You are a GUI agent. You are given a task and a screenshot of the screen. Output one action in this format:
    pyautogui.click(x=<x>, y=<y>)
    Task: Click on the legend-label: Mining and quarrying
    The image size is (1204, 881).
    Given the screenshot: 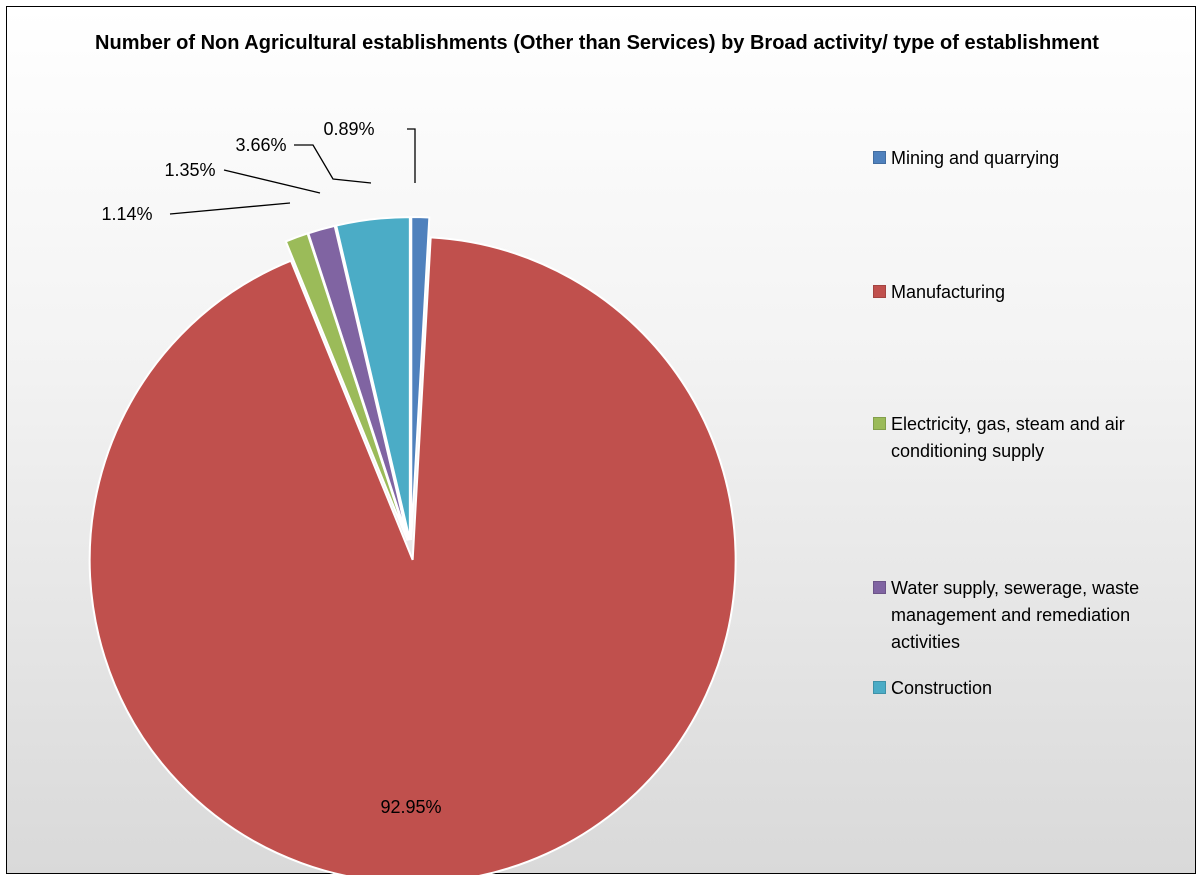 What is the action you would take?
    pyautogui.click(x=975, y=158)
    